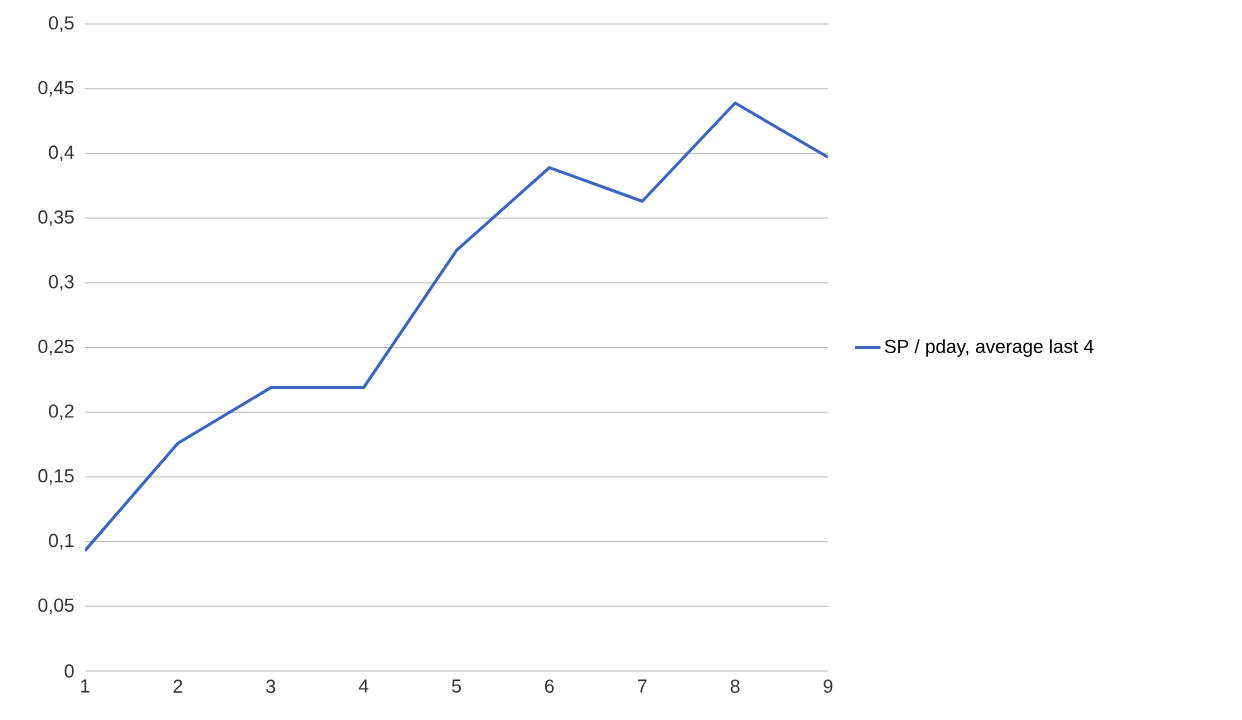 The width and height of the screenshot is (1242, 720). Describe the element at coordinates (61, 541) in the screenshot. I see `y-tick-label: 0,1` at that location.